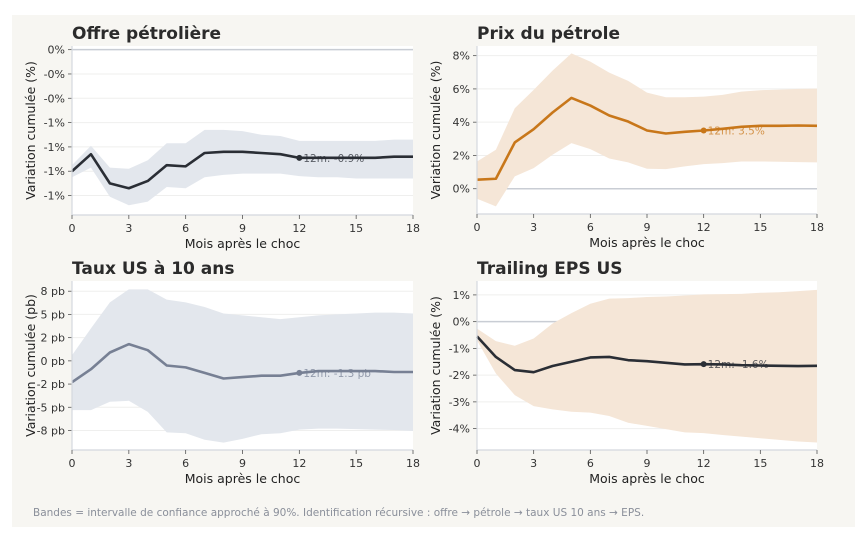  I want to click on chart-title: Prix du pétrole, so click(548, 34).